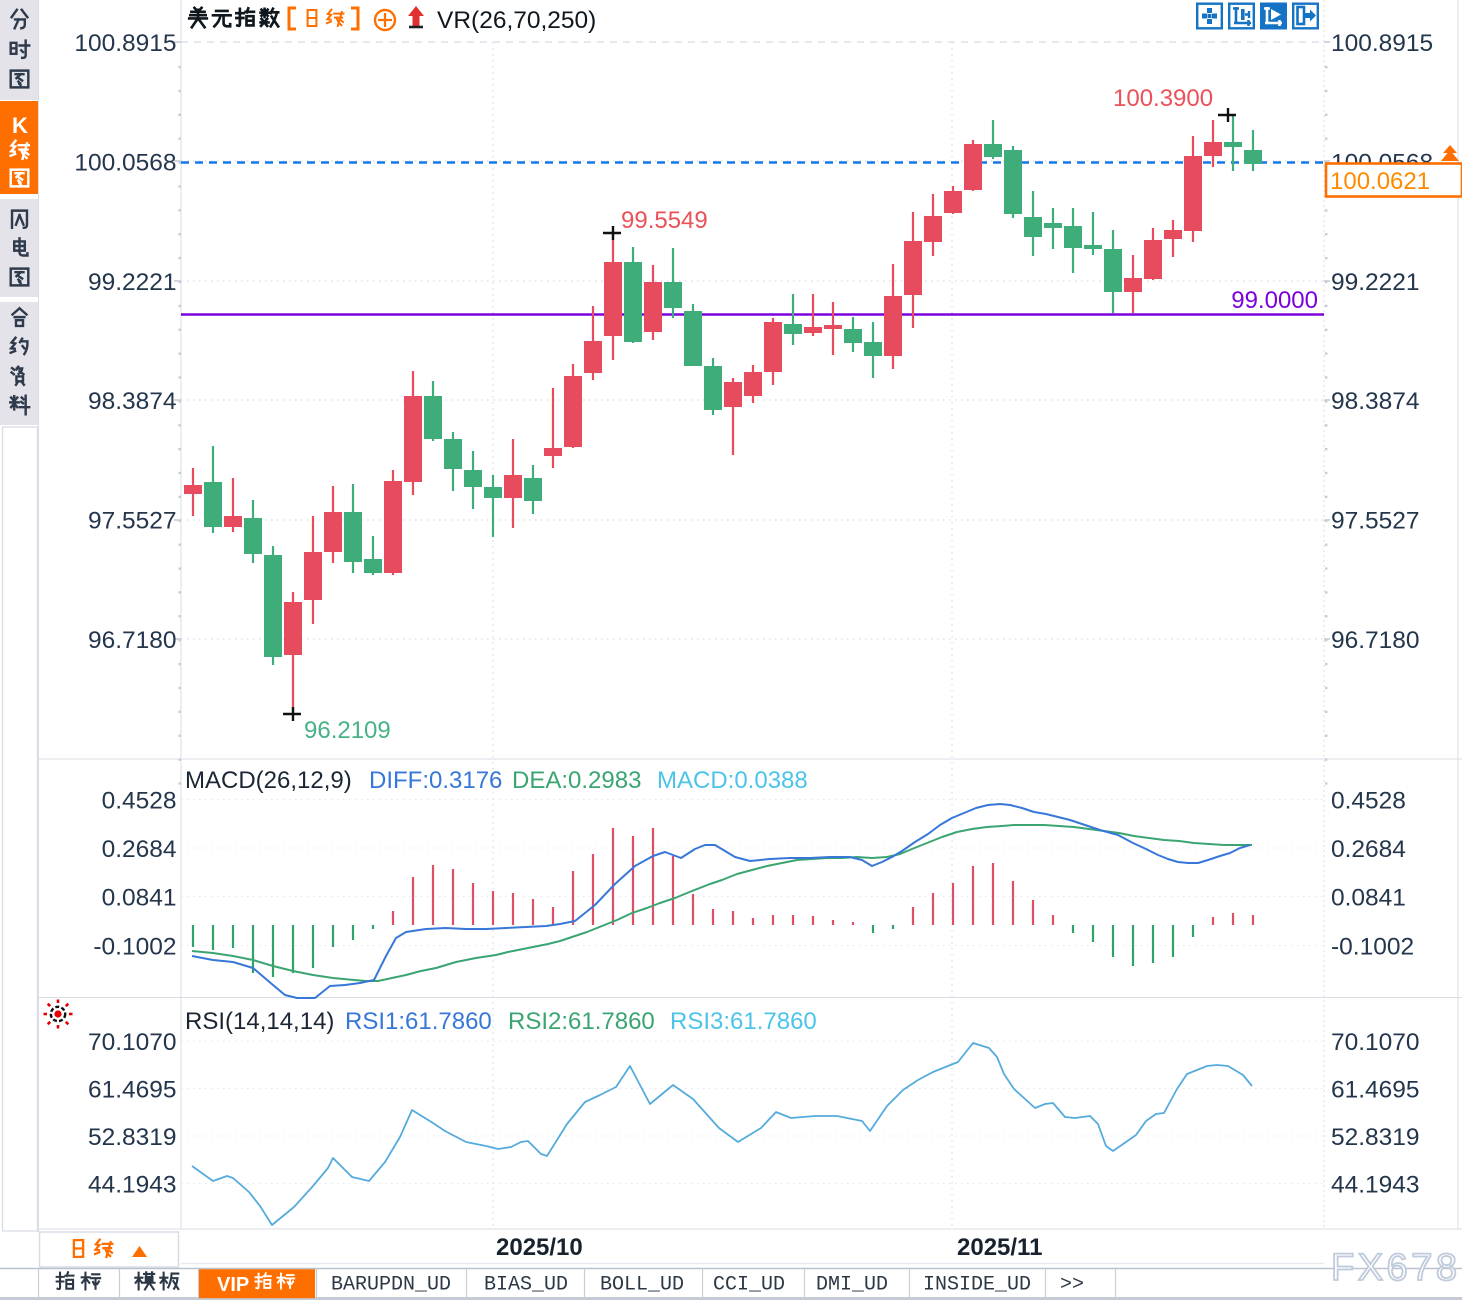 This screenshot has width=1462, height=1300. What do you see at coordinates (977, 1285) in the screenshot?
I see `svg-text: INSIDE_UD` at bounding box center [977, 1285].